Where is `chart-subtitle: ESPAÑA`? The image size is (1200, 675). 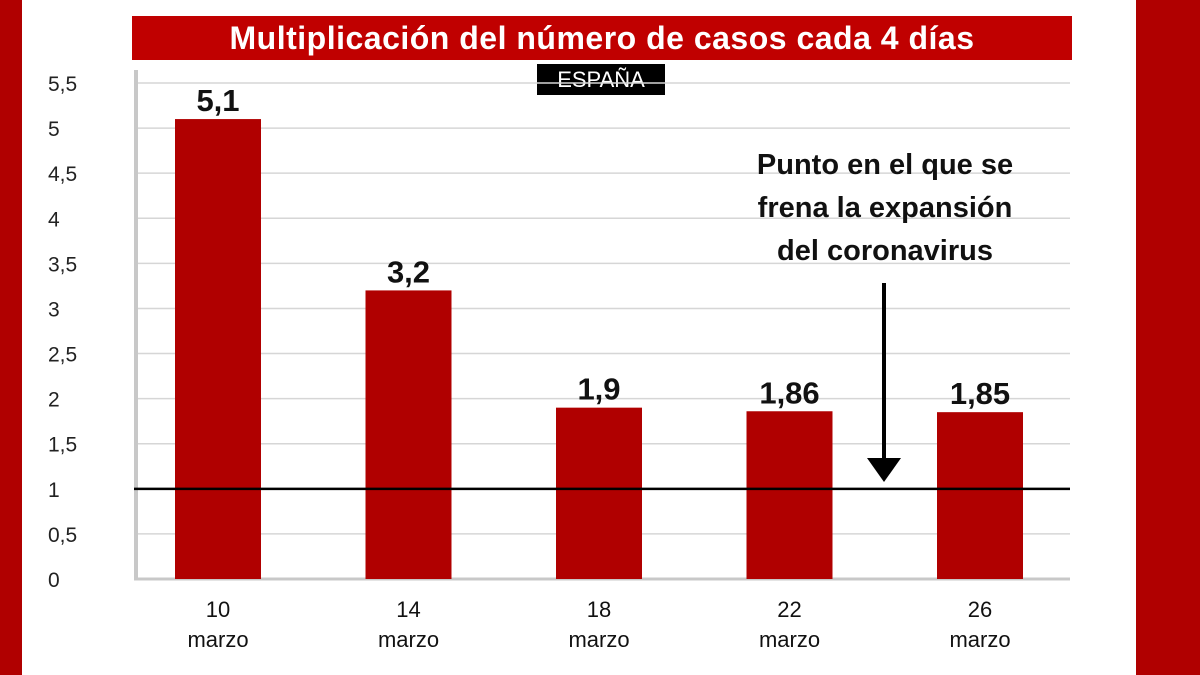 chart-subtitle: ESPAÑA is located at coordinates (601, 79).